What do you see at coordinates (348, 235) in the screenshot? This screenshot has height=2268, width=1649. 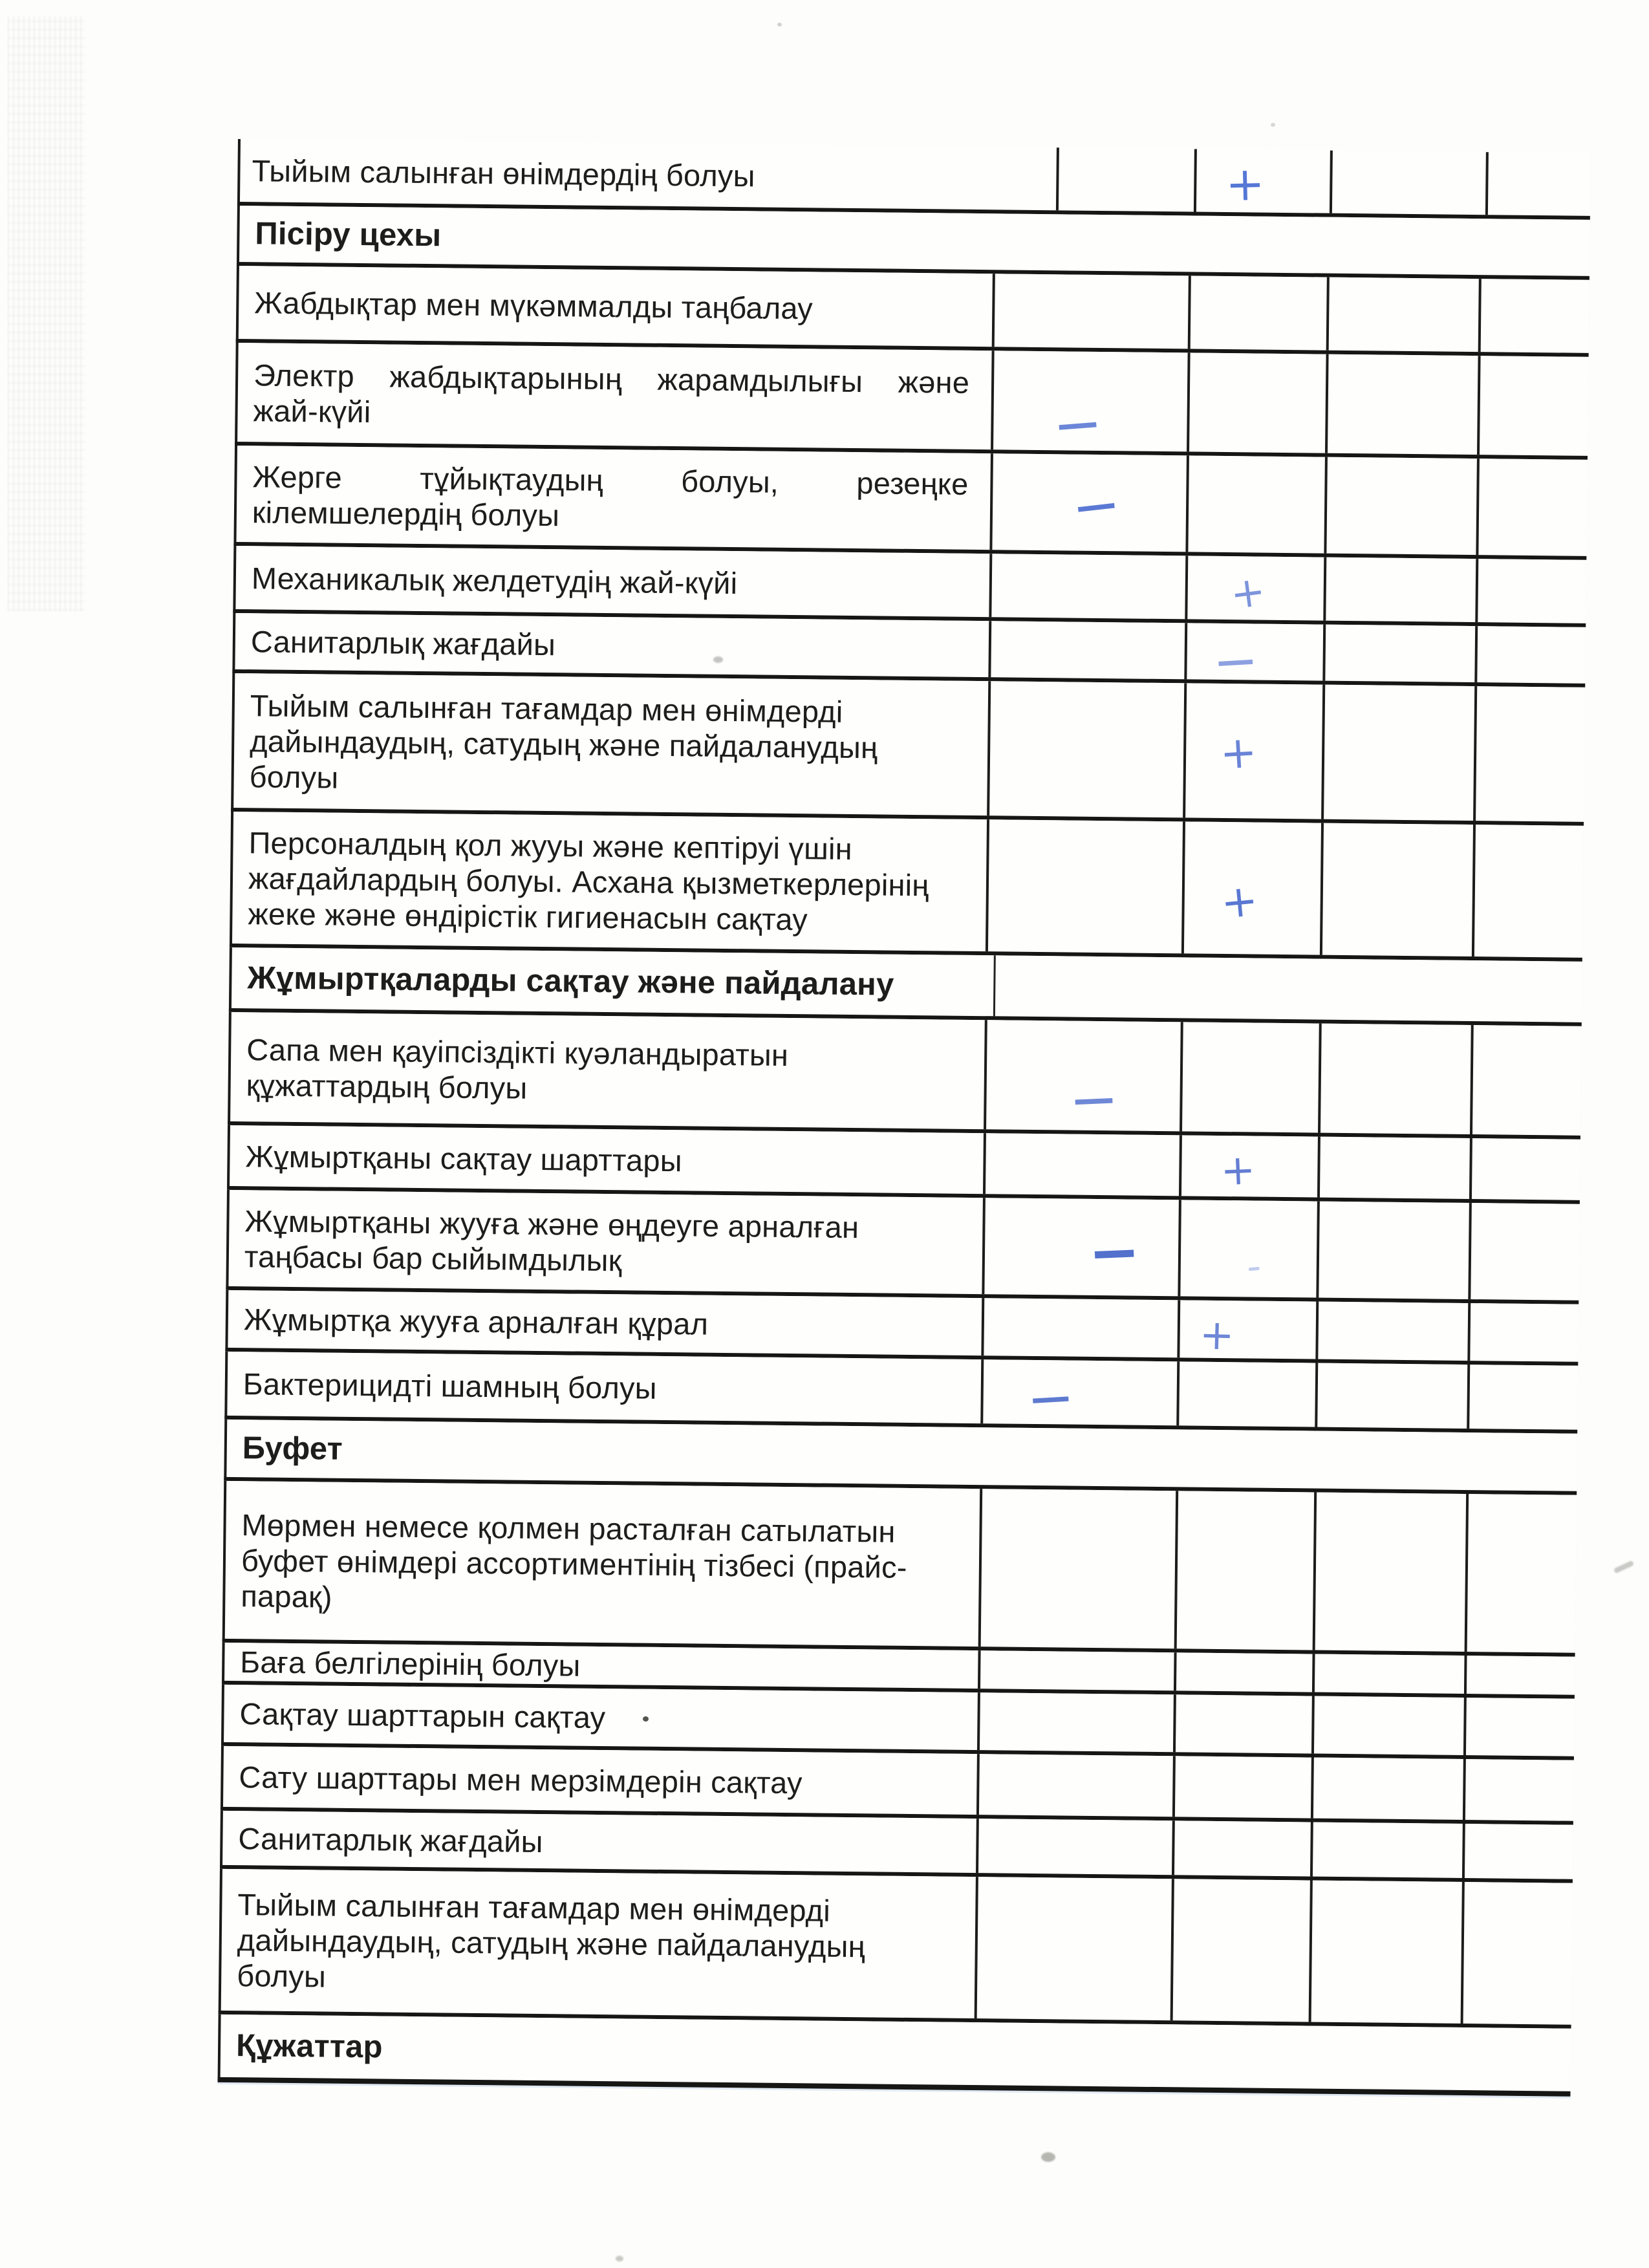 I see `section-header-label: Пісіру цехы` at bounding box center [348, 235].